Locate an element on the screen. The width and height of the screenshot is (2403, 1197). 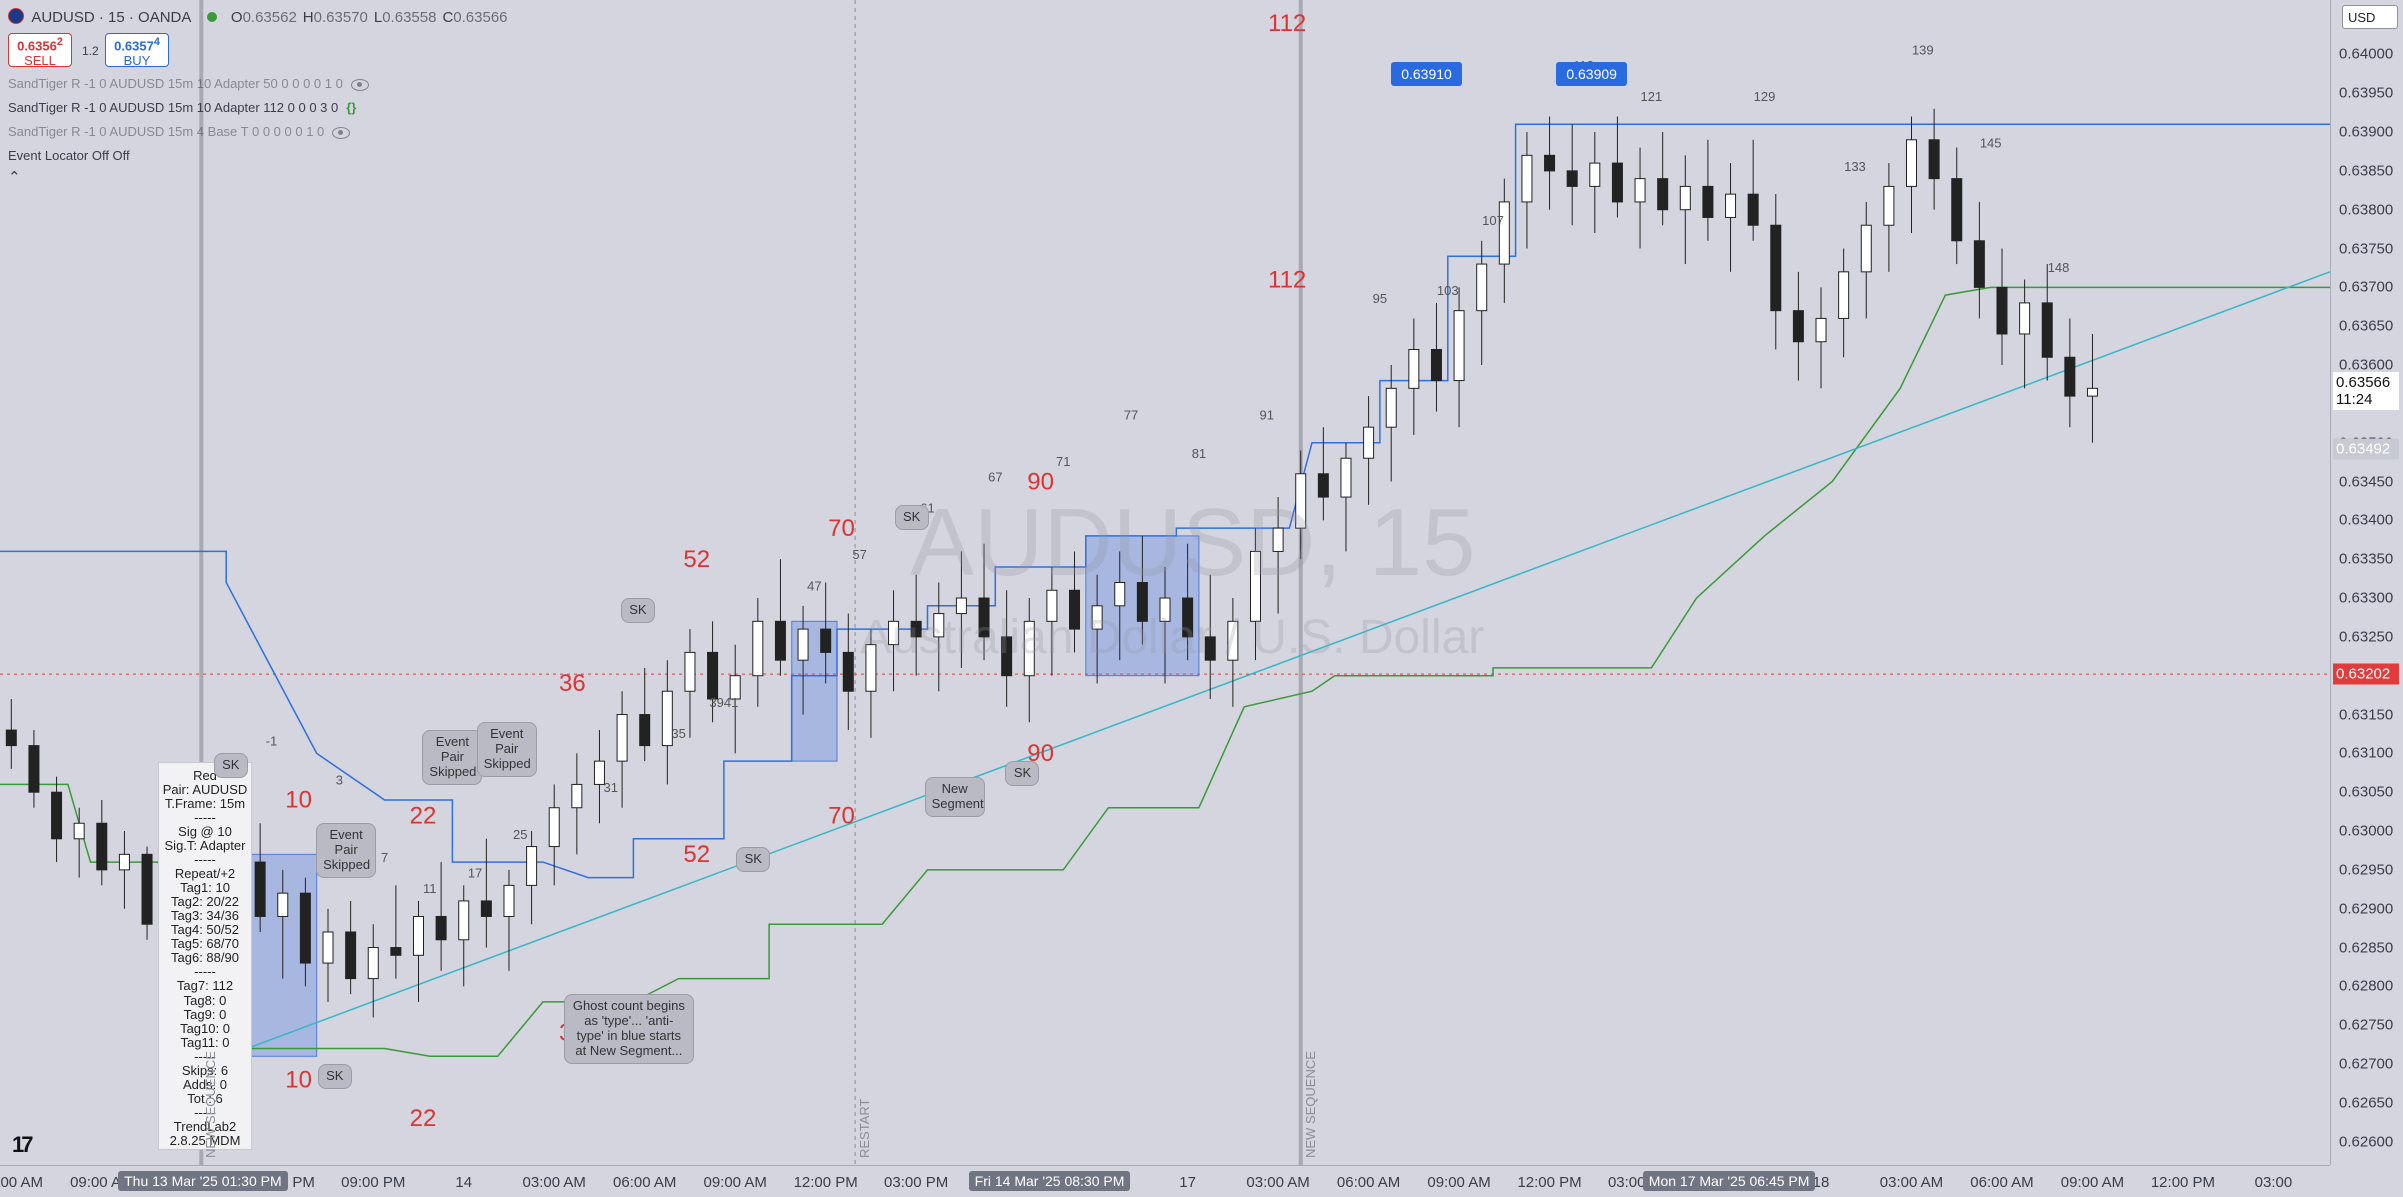
tag-number: 112 is located at coordinates (1287, 279).